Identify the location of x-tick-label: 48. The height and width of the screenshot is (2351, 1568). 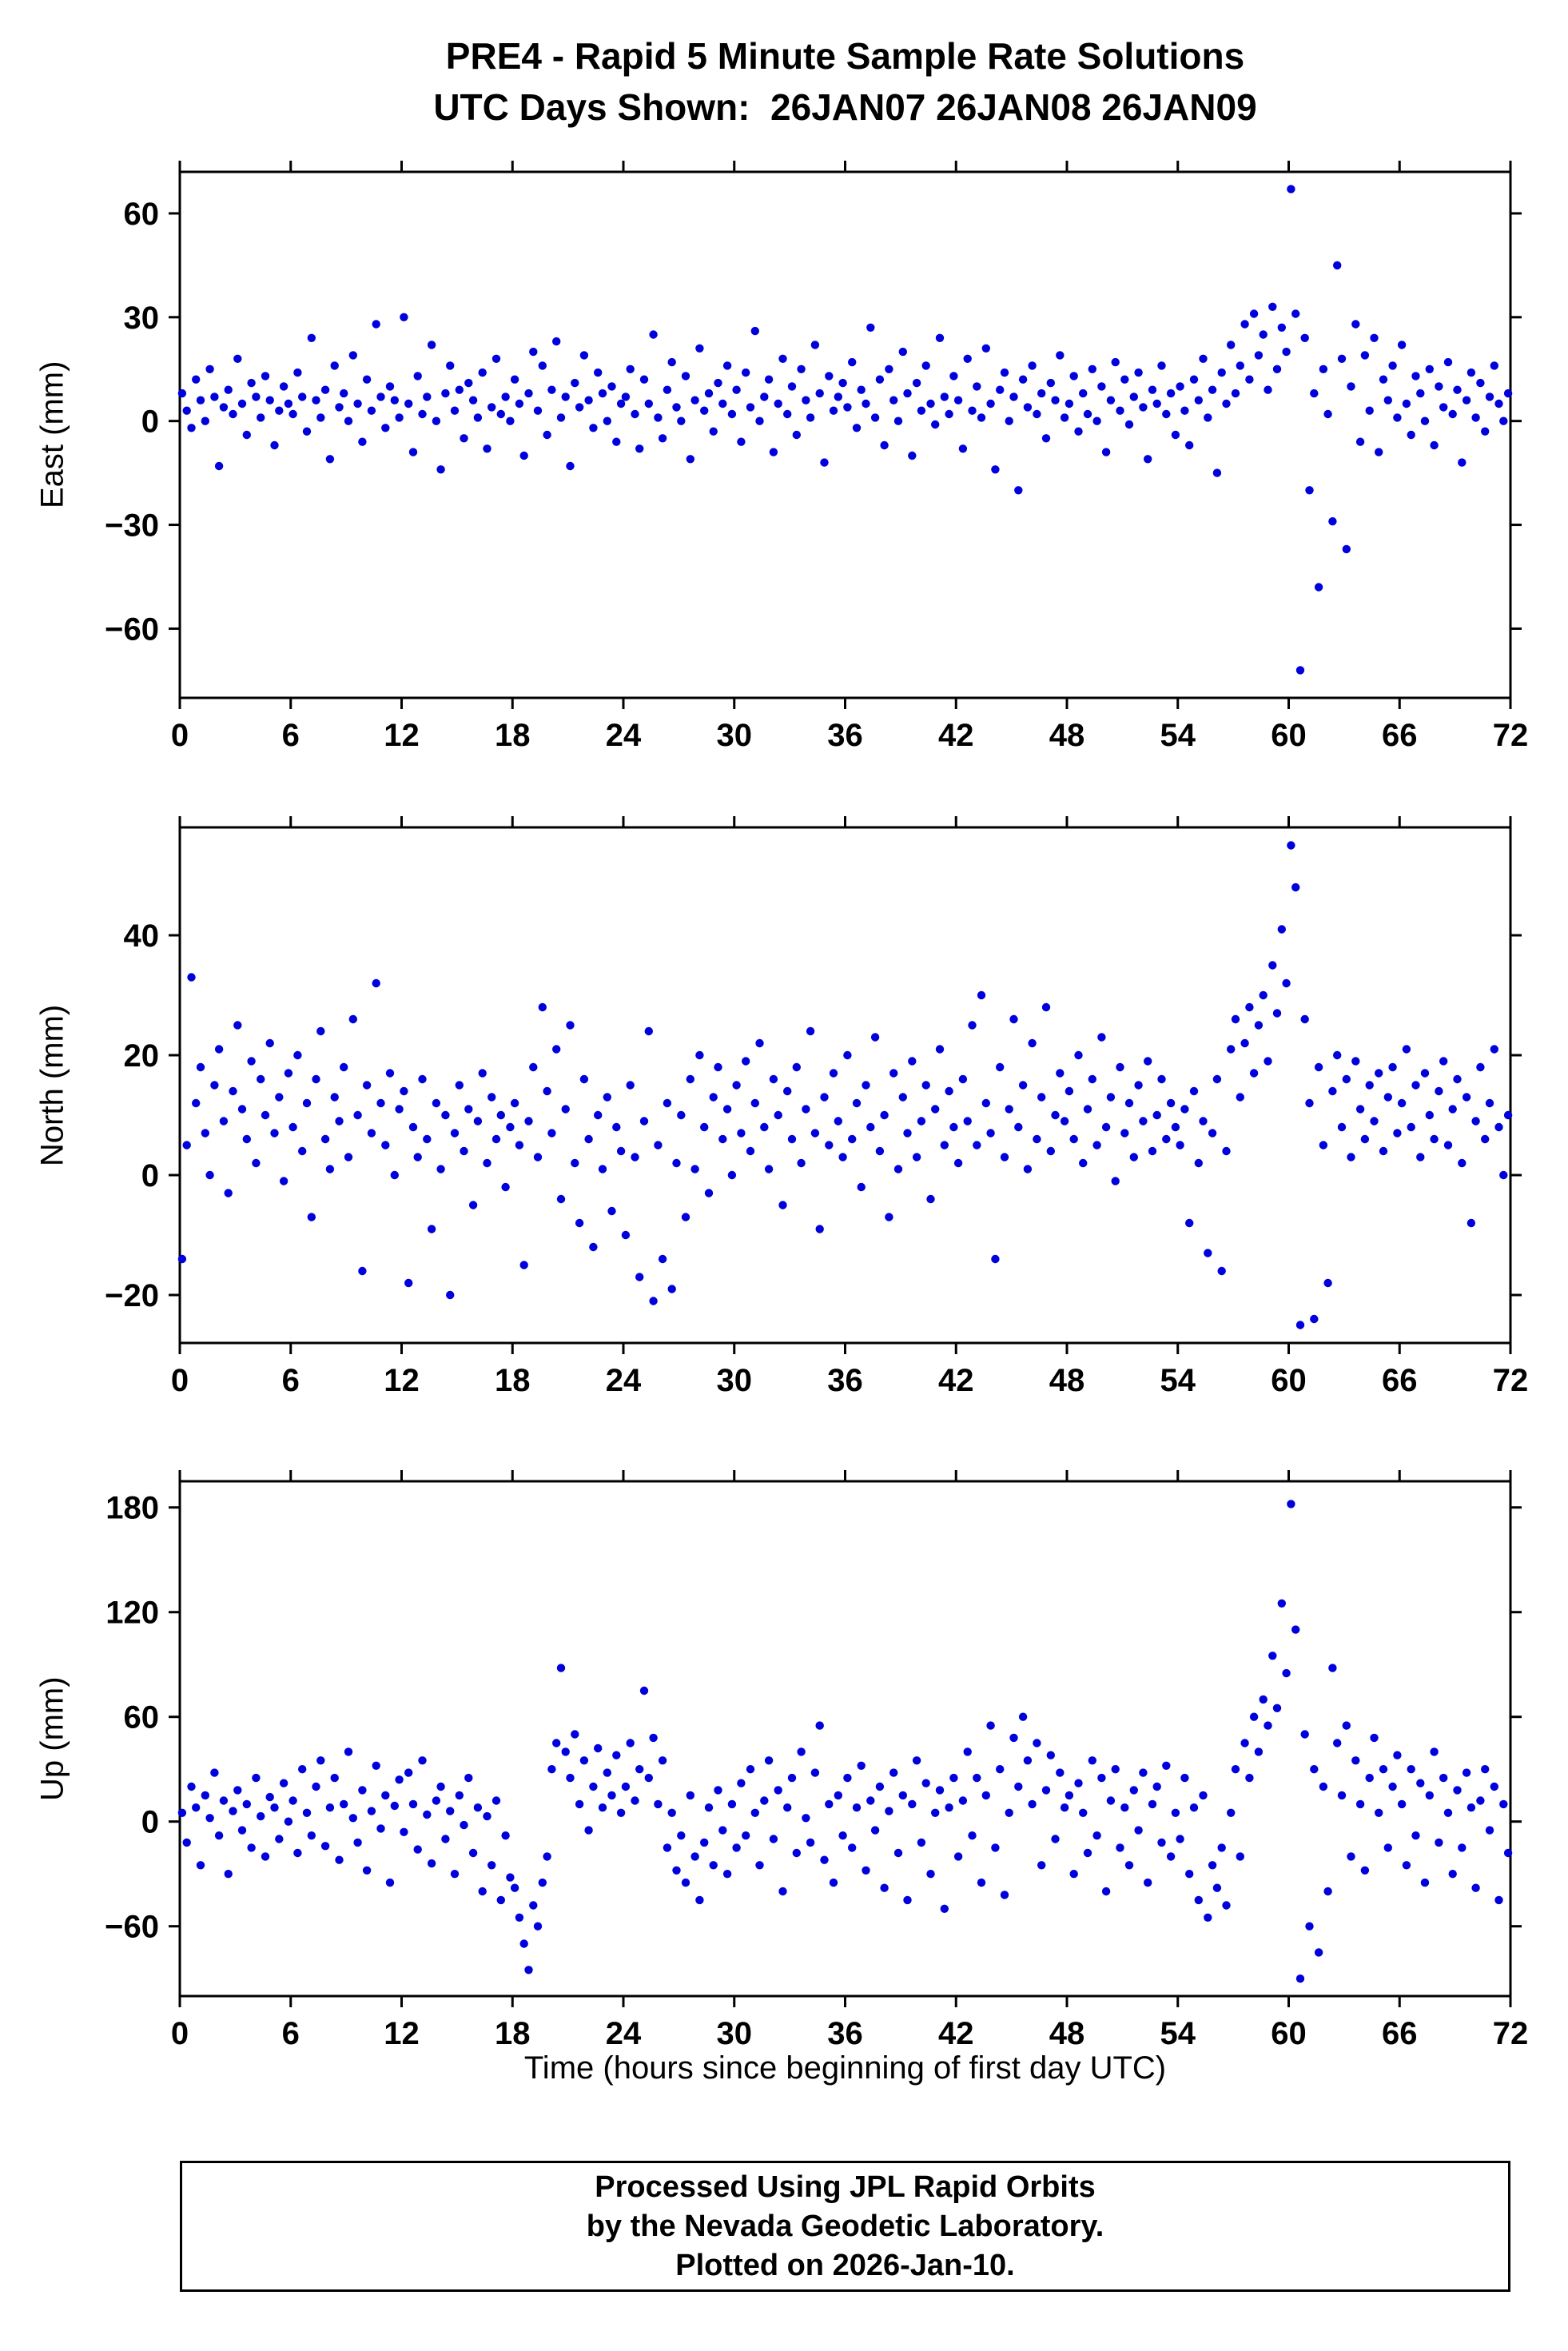
(1067, 1380).